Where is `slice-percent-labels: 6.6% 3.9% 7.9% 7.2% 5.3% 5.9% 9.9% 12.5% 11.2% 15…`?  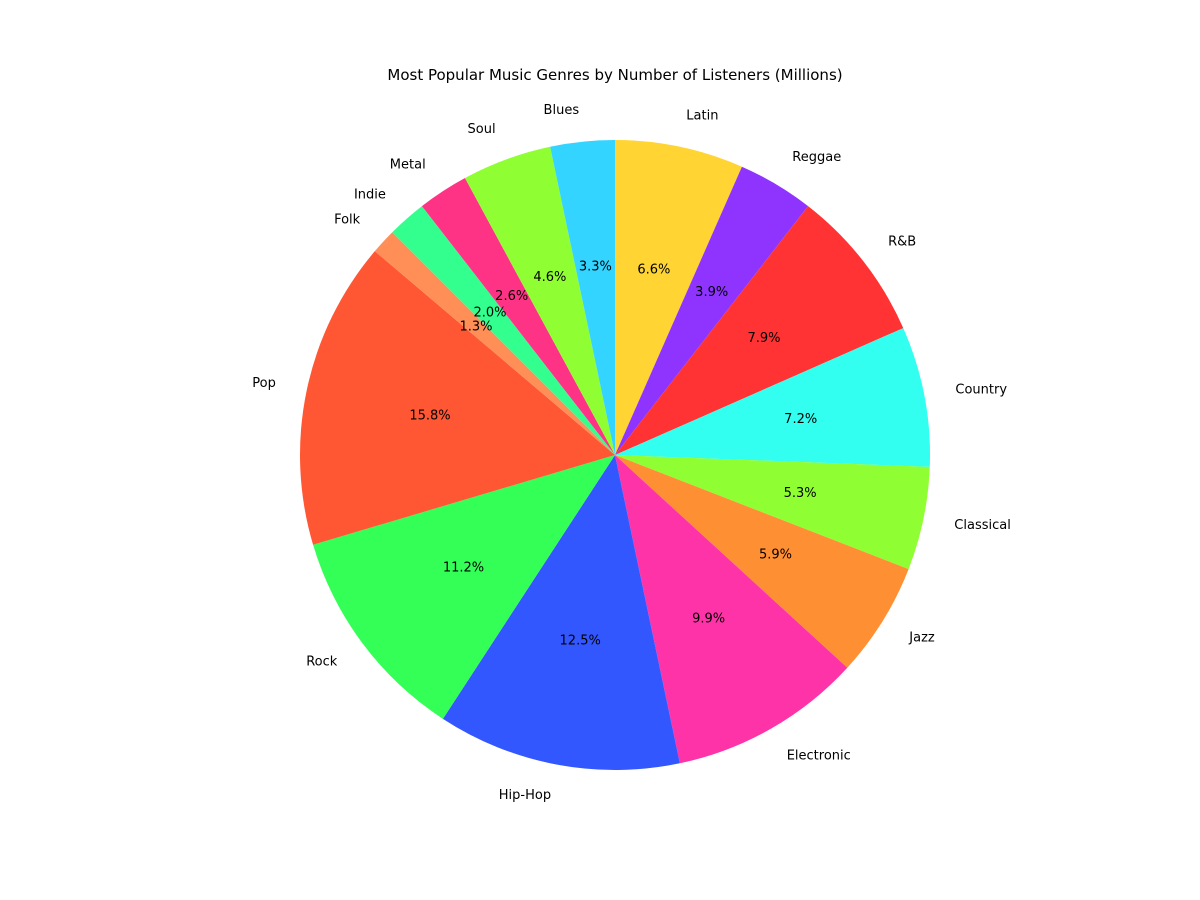
slice-percent-labels: 6.6% 3.9% 7.9% 7.2% 5.3% 5.9% 9.9% 12.5% 11.2% 15… is located at coordinates (613, 454).